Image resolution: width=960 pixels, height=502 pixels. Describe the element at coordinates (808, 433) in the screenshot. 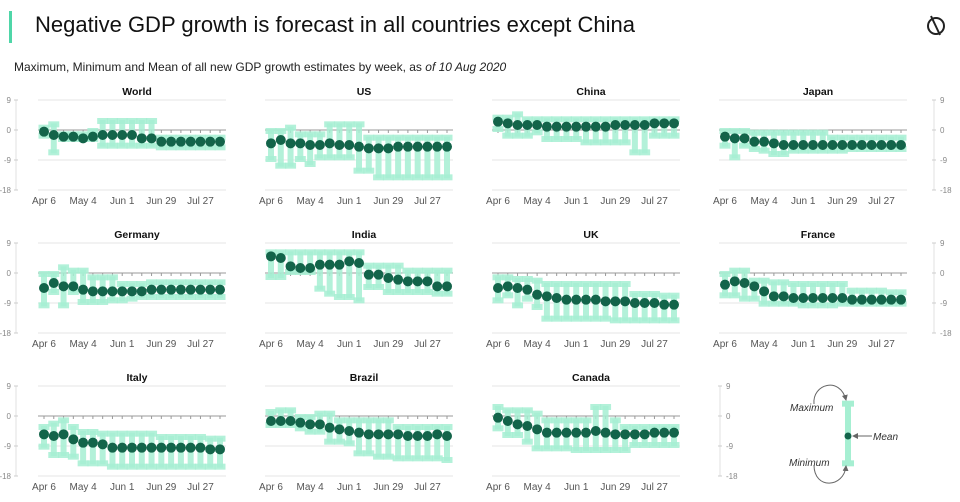

I see `legend: 9 0 -9 -18 Maximum Mean Minimum` at that location.